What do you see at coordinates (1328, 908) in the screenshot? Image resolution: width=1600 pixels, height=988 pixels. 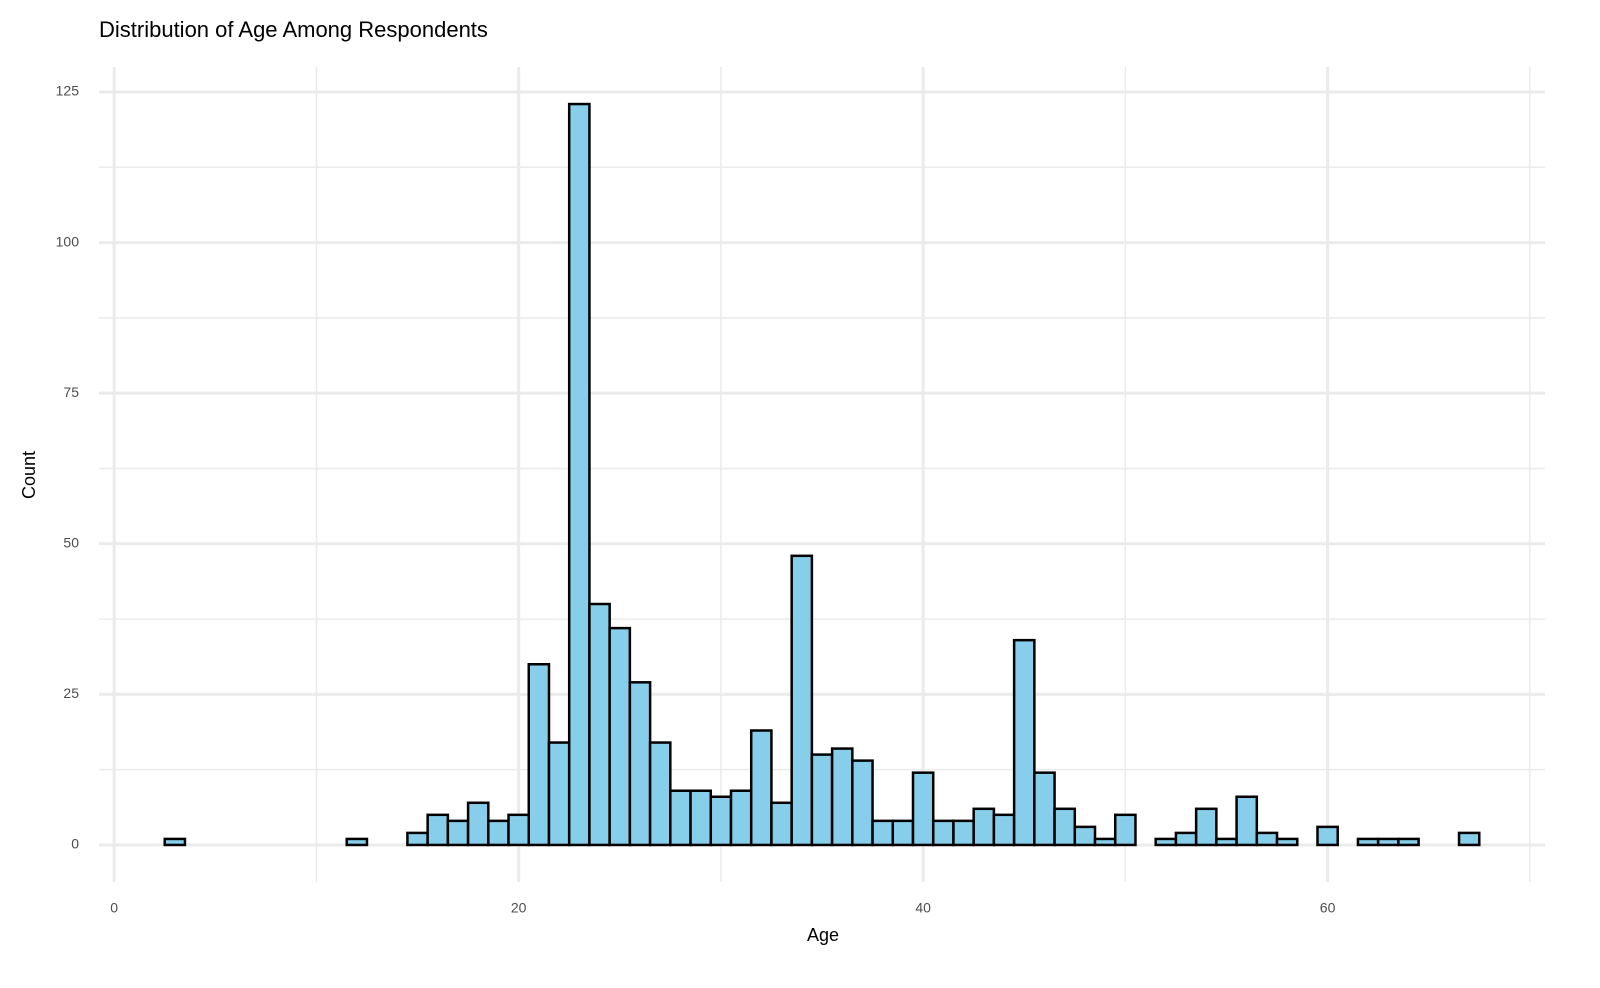 I see `x-tick-label: 60` at bounding box center [1328, 908].